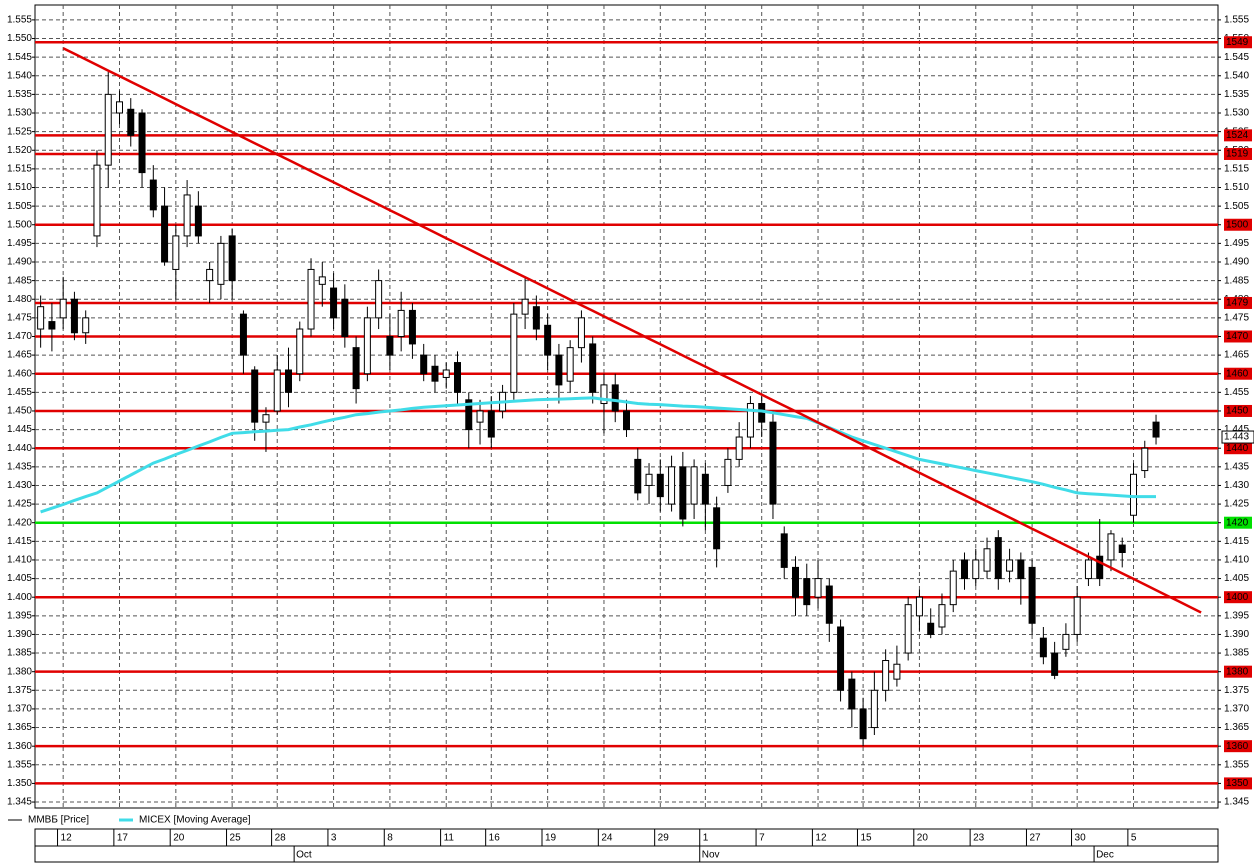  What do you see at coordinates (304, 855) in the screenshot?
I see `month-label: Oct` at bounding box center [304, 855].